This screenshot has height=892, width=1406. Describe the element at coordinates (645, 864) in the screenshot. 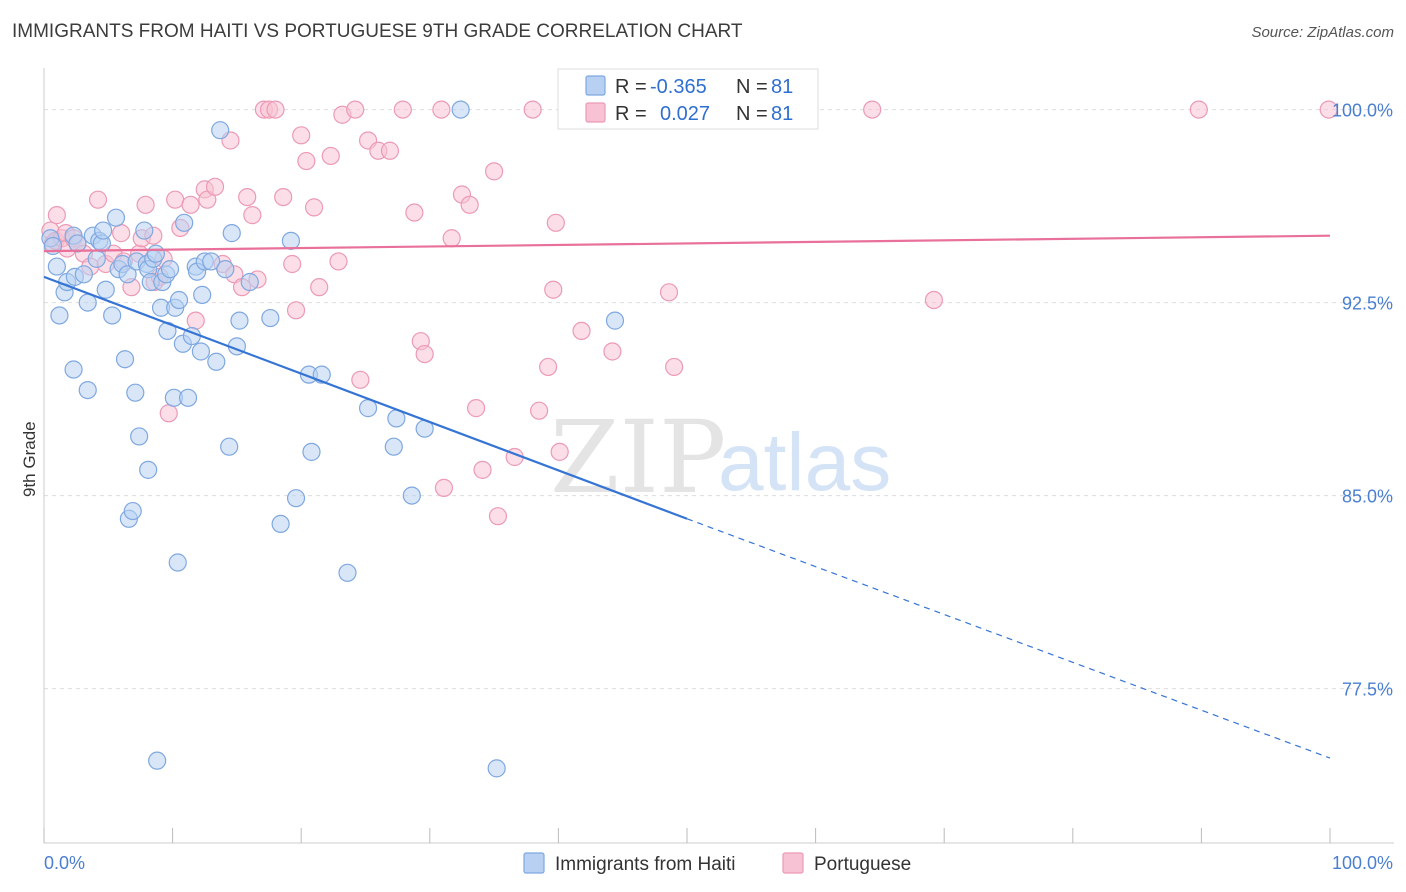

I see `bottom-legend-label-haiti: Immigrants from Haiti` at that location.